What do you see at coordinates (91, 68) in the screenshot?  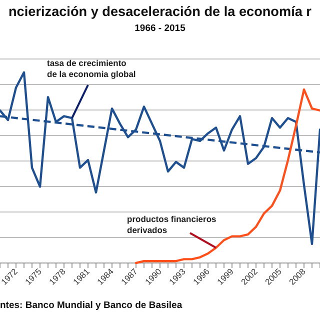 I see `annotation: tasa de crecimiento de la economia global` at bounding box center [91, 68].